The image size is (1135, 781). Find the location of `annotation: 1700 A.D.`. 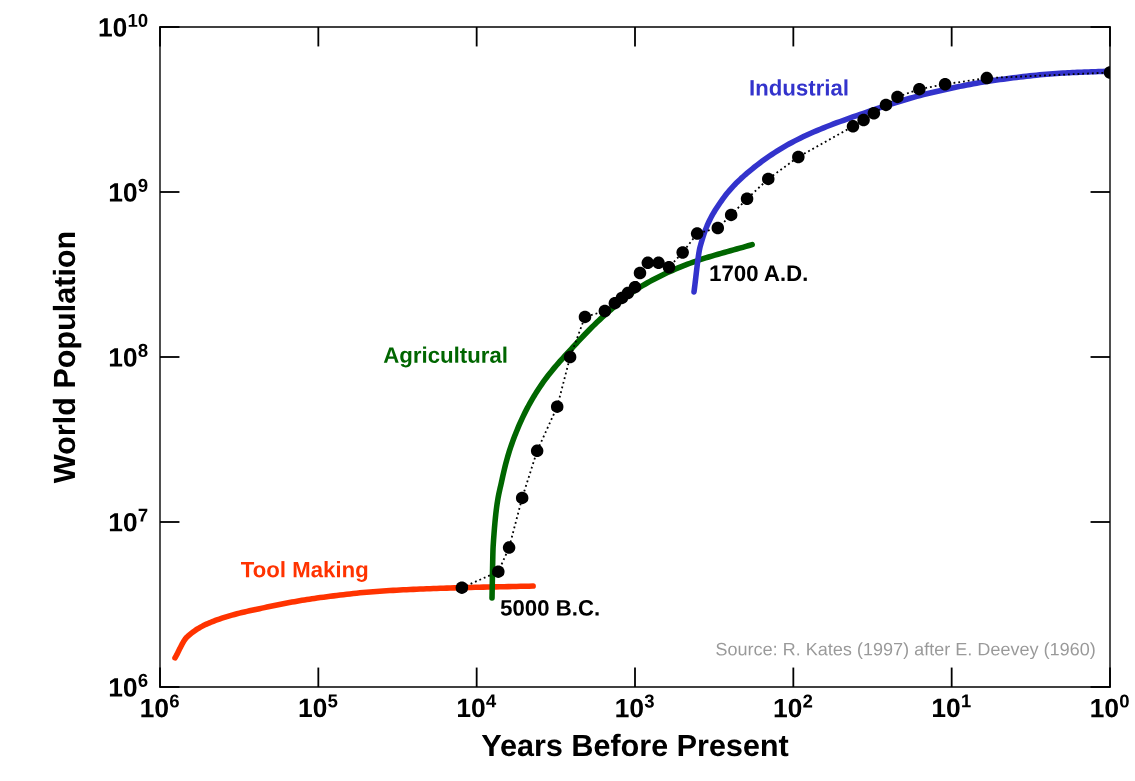

annotation: 1700 A.D. is located at coordinates (758, 273).